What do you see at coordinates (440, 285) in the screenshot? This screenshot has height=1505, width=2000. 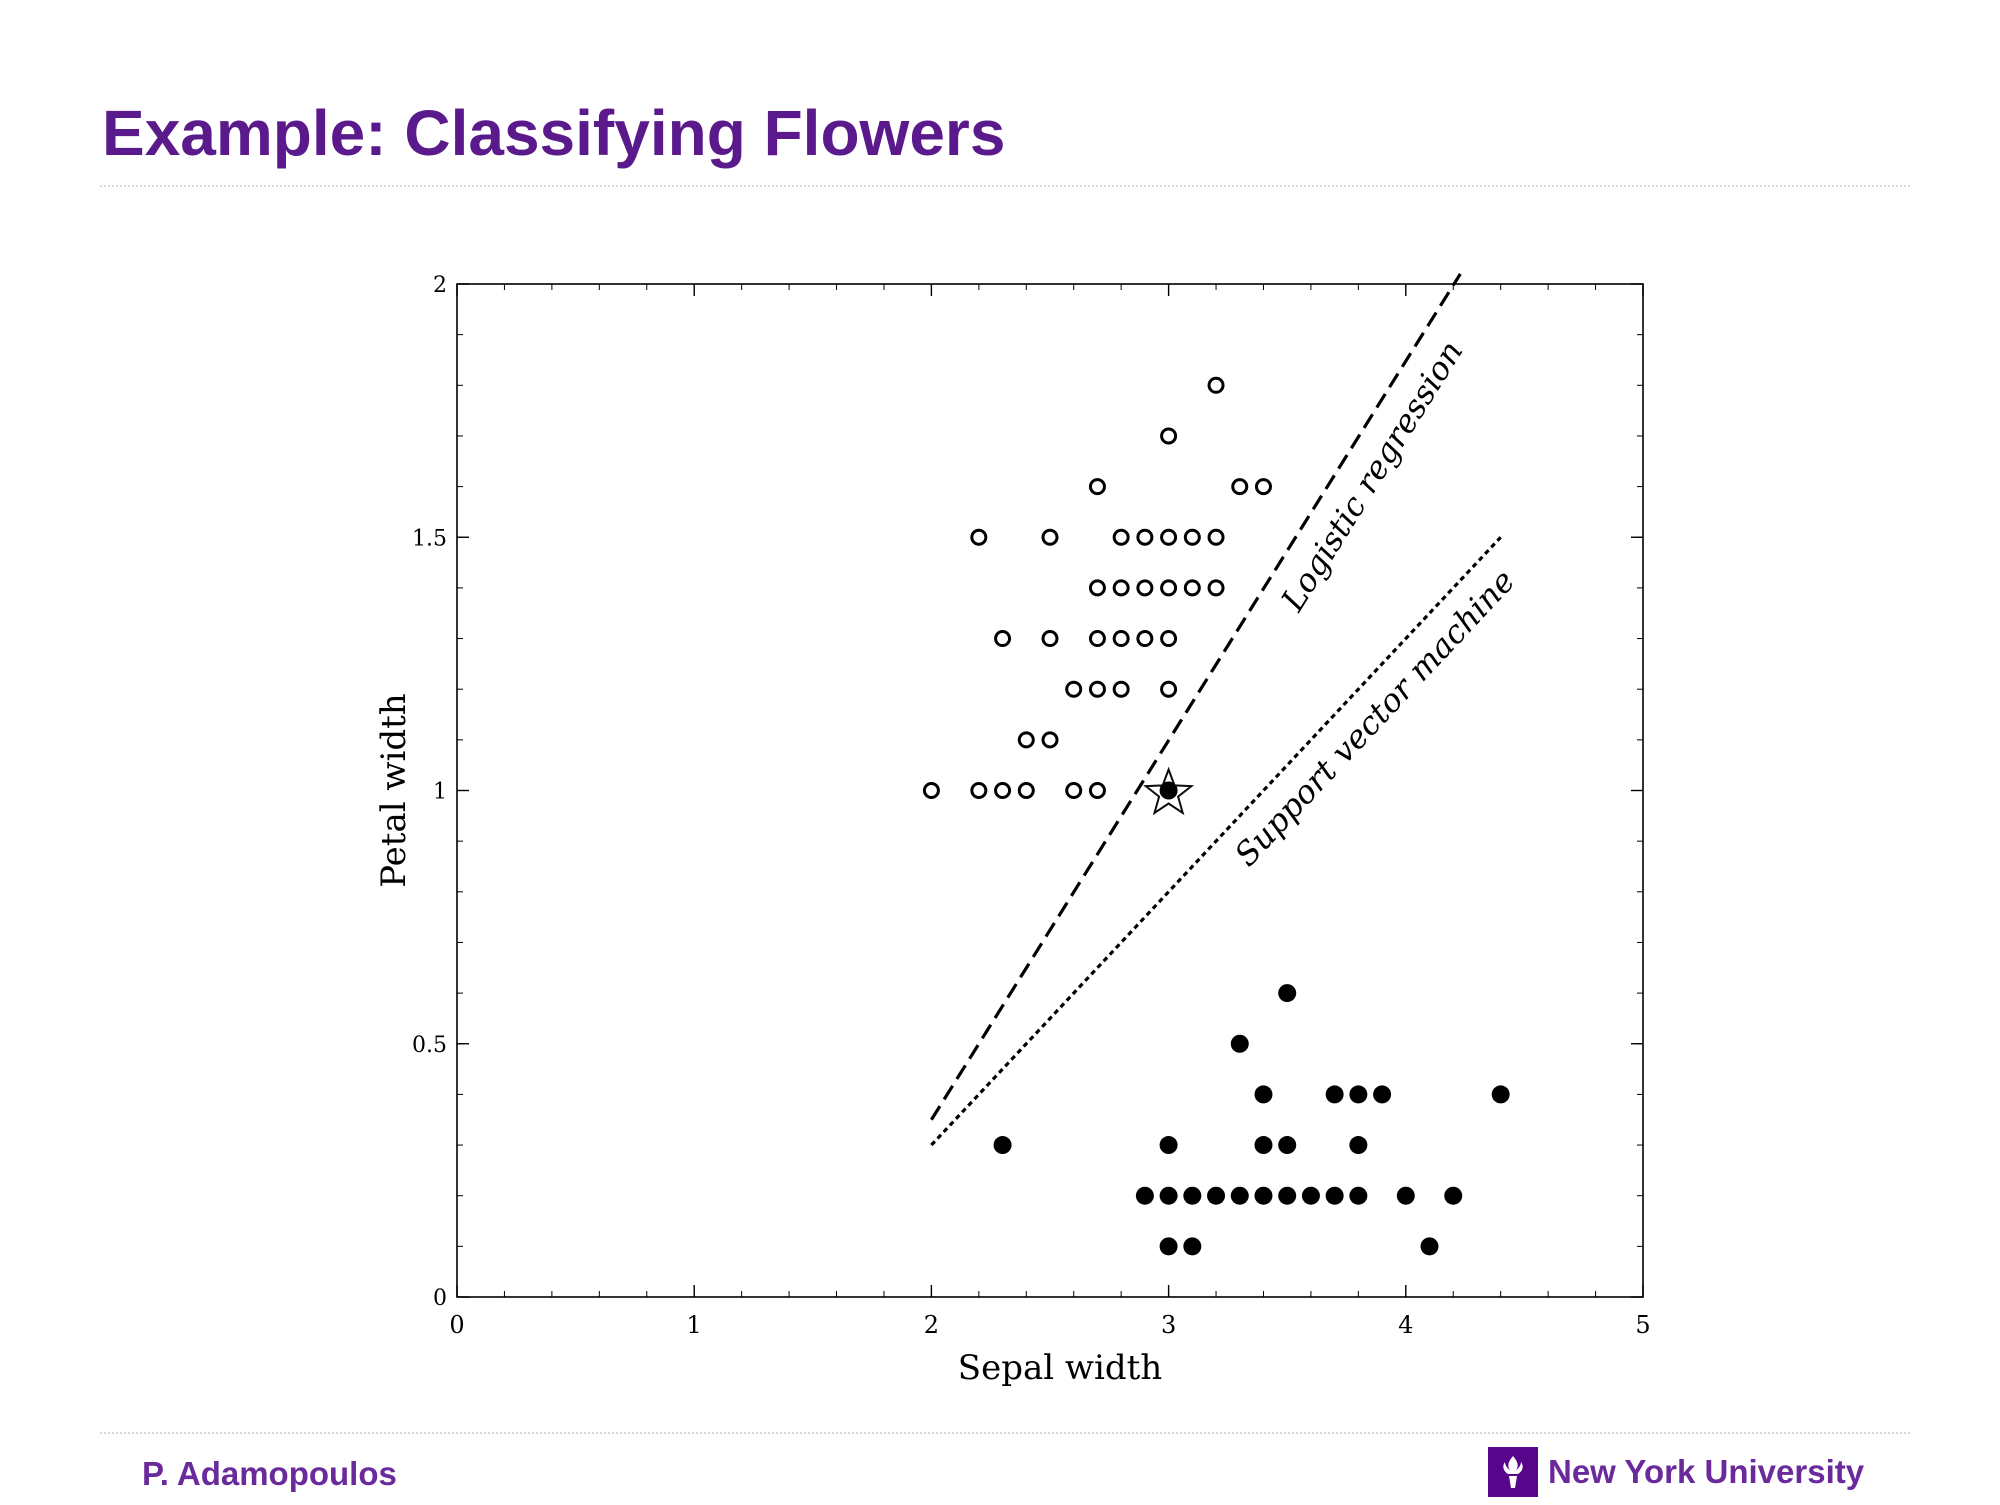 I see `y-tick-label: 2` at bounding box center [440, 285].